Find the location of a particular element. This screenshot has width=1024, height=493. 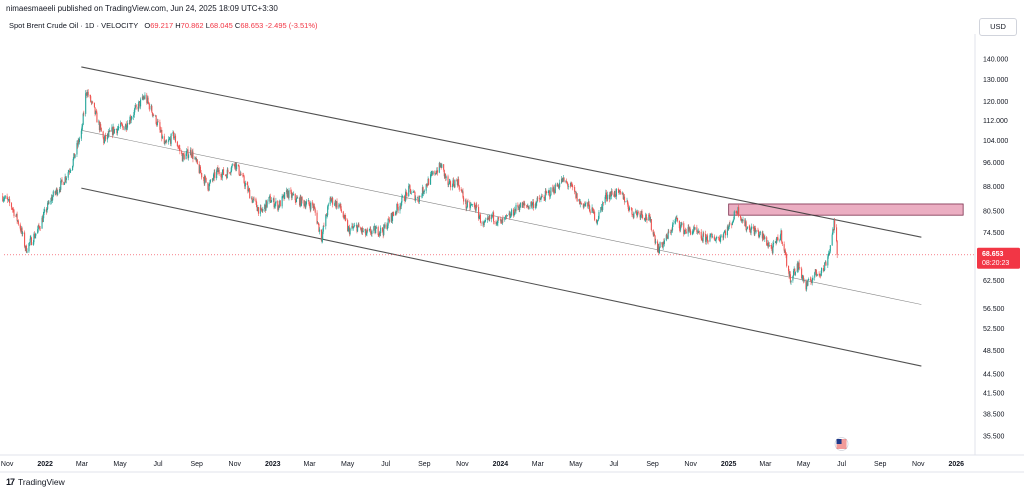

symbol-name: Spot Brent Crude Oil · 1D · VELOCITY is located at coordinates (74, 25).